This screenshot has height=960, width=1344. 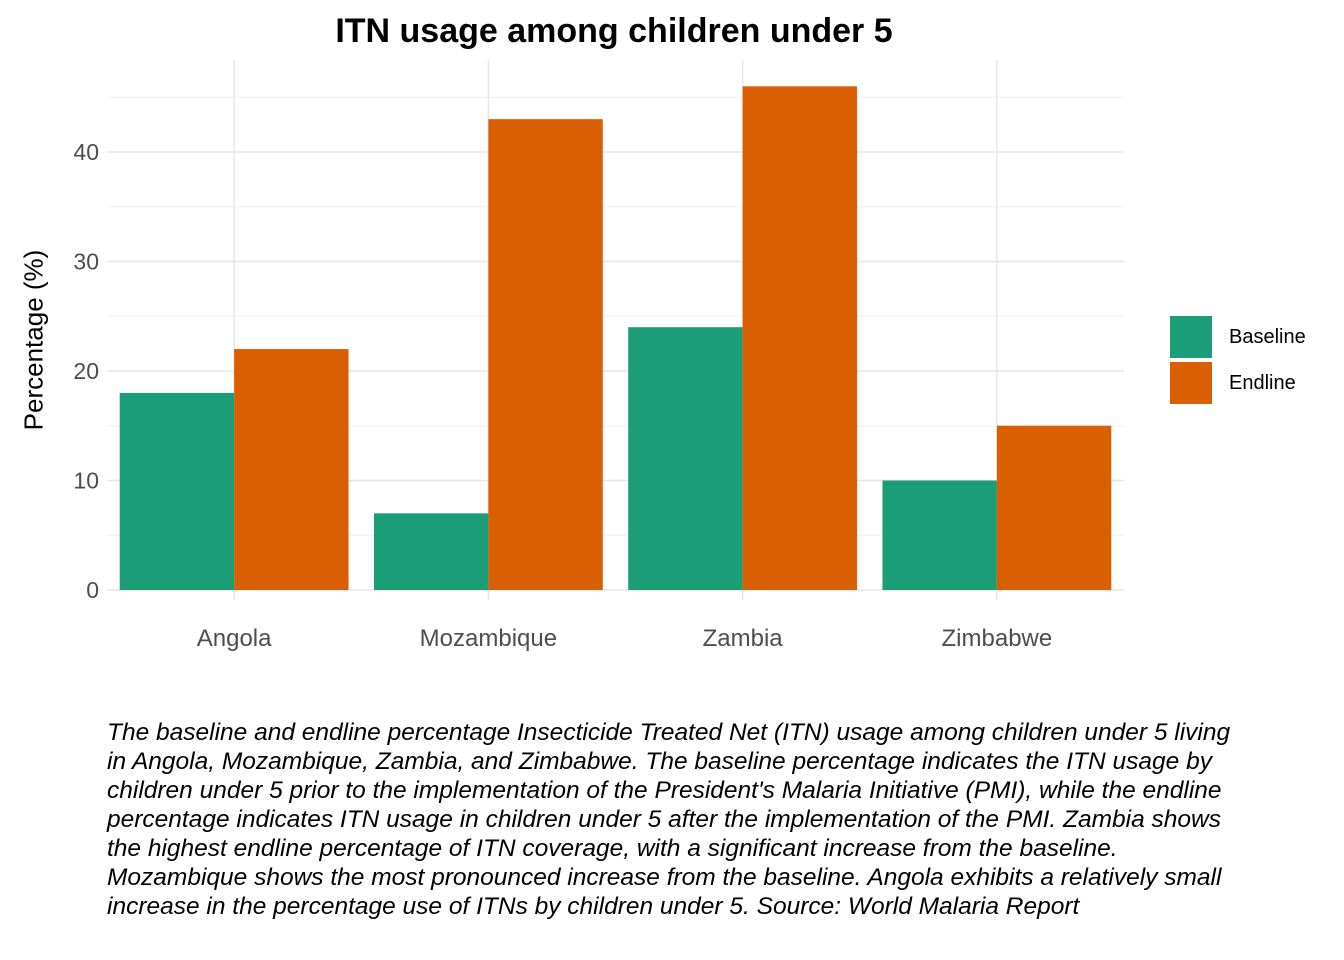 I want to click on y-axis-title: Percentage (%), so click(x=33, y=340).